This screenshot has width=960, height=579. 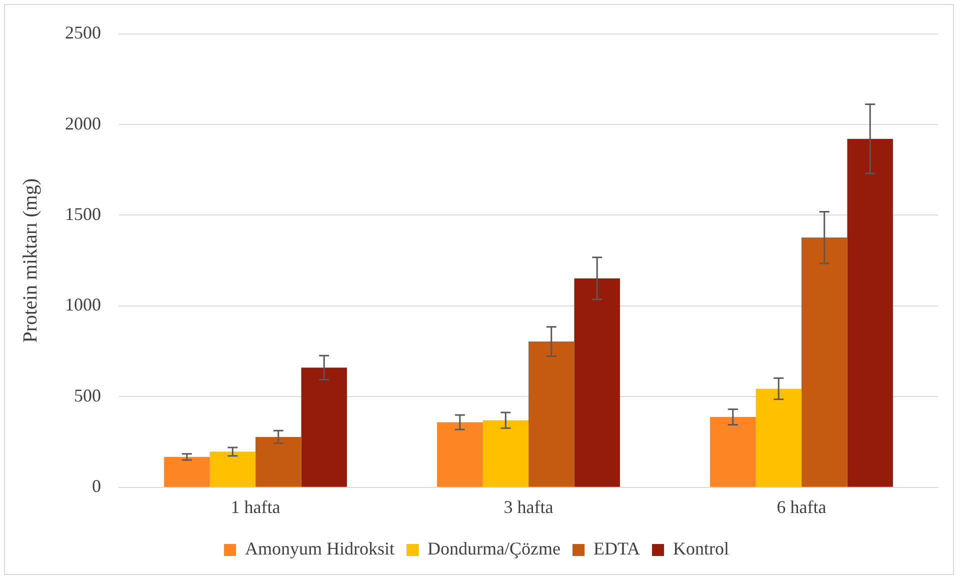 What do you see at coordinates (529, 506) in the screenshot?
I see `x-tick-label: 3 hafta` at bounding box center [529, 506].